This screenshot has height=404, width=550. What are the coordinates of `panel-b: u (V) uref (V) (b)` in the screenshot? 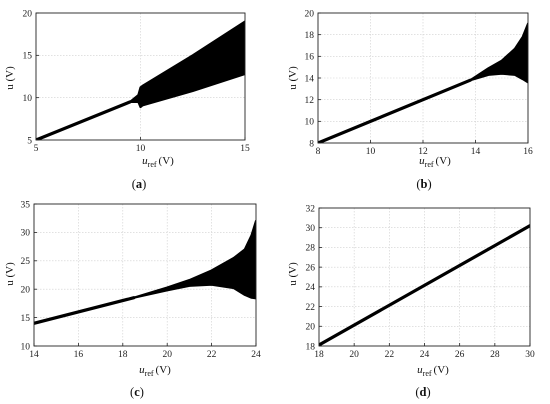 It's located at (369, 128).